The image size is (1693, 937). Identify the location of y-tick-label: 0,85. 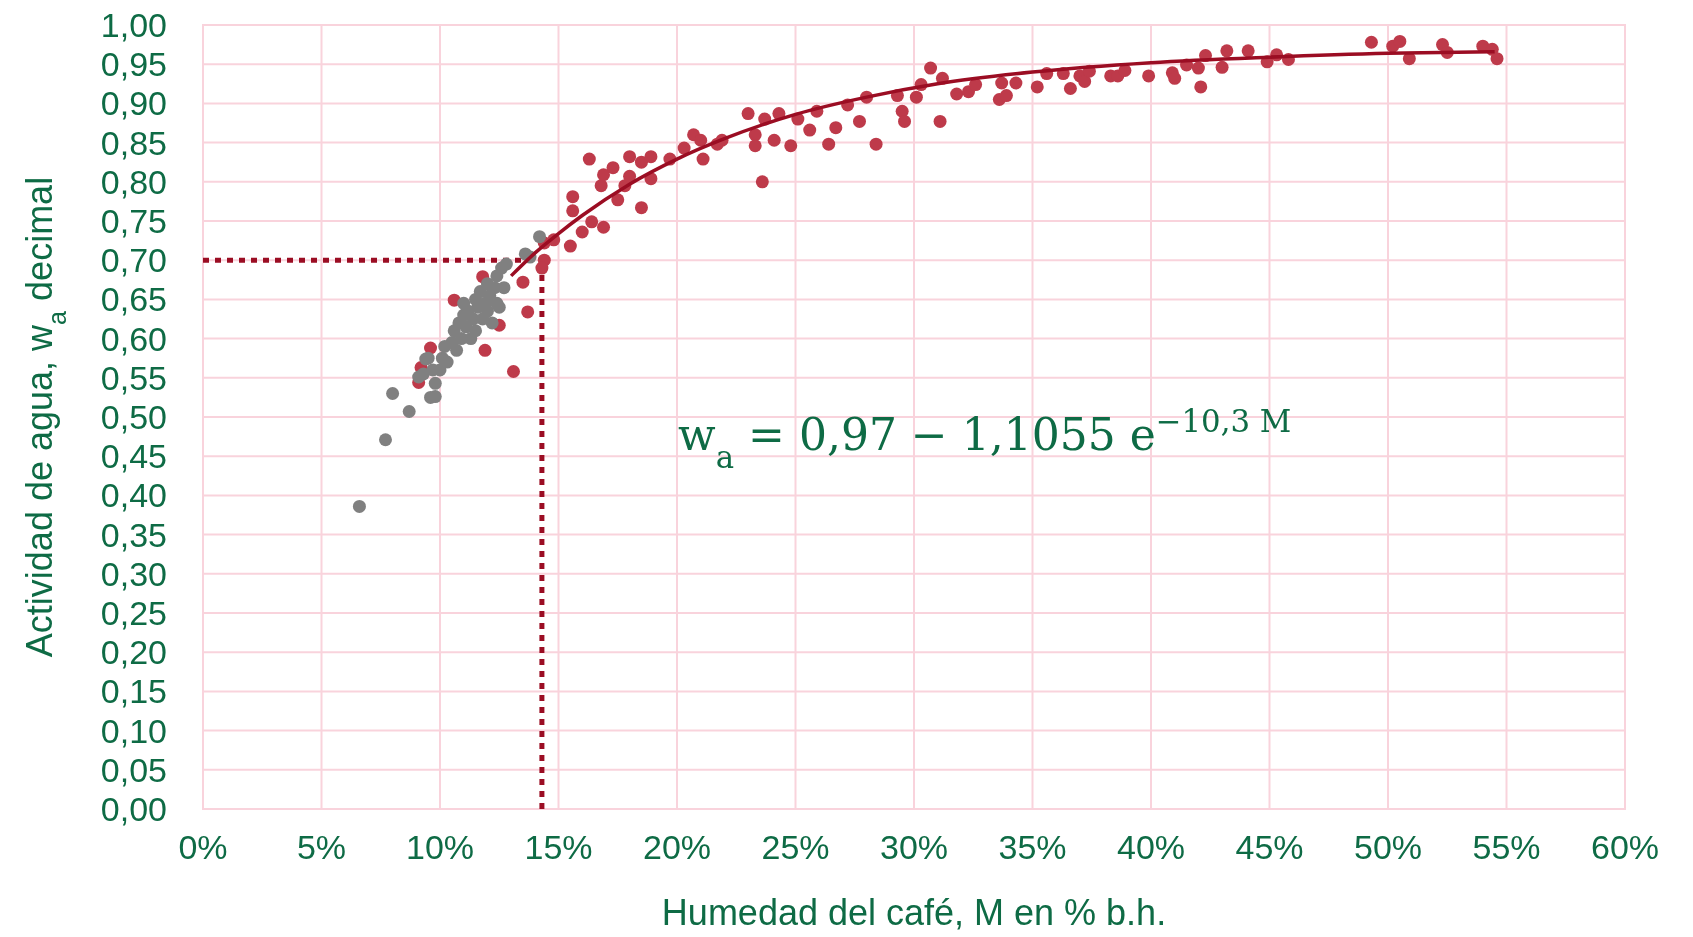
(133, 142).